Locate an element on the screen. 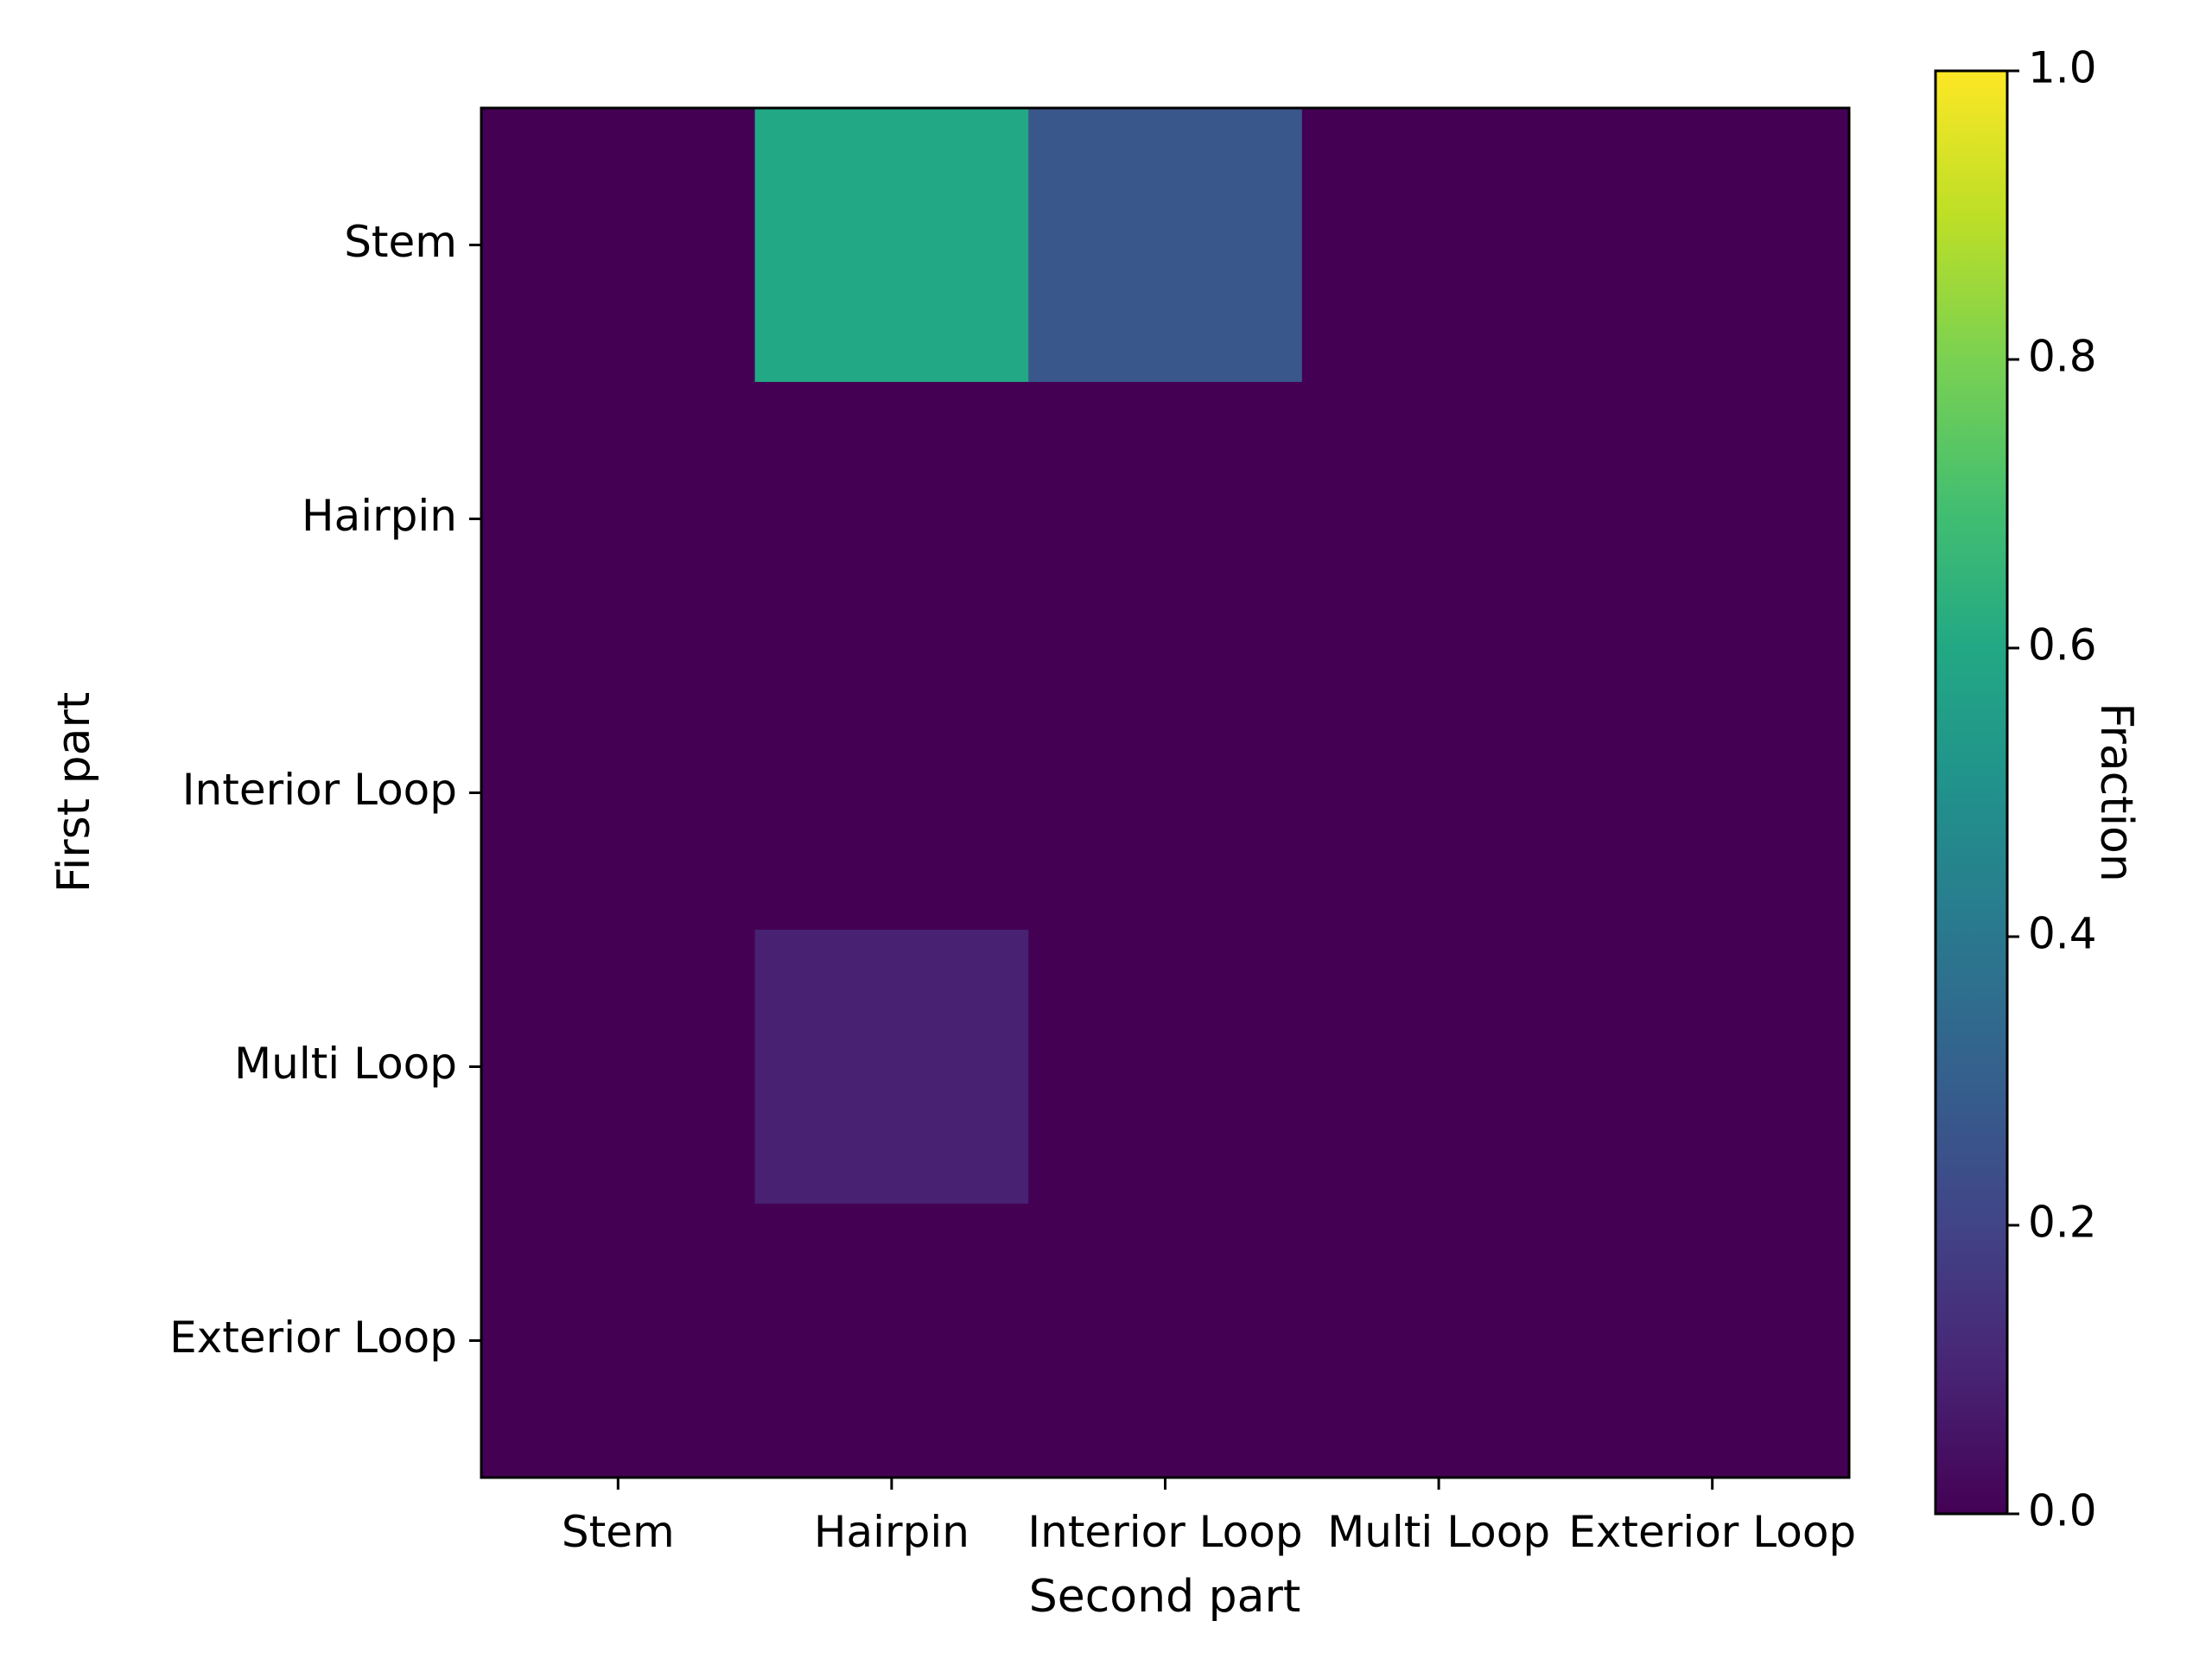 The width and height of the screenshot is (2212, 1659). colorbar-tick-label: 1.0 is located at coordinates (2062, 68).